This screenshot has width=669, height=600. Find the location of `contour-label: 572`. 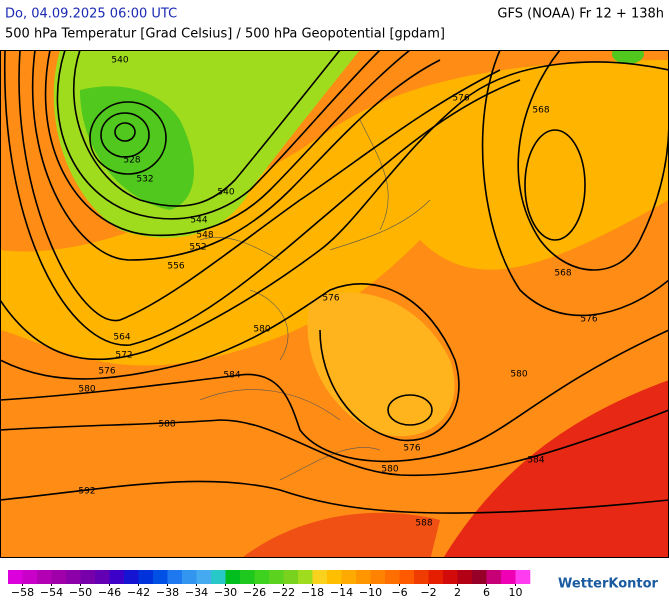

contour-label: 572 is located at coordinates (123, 356).